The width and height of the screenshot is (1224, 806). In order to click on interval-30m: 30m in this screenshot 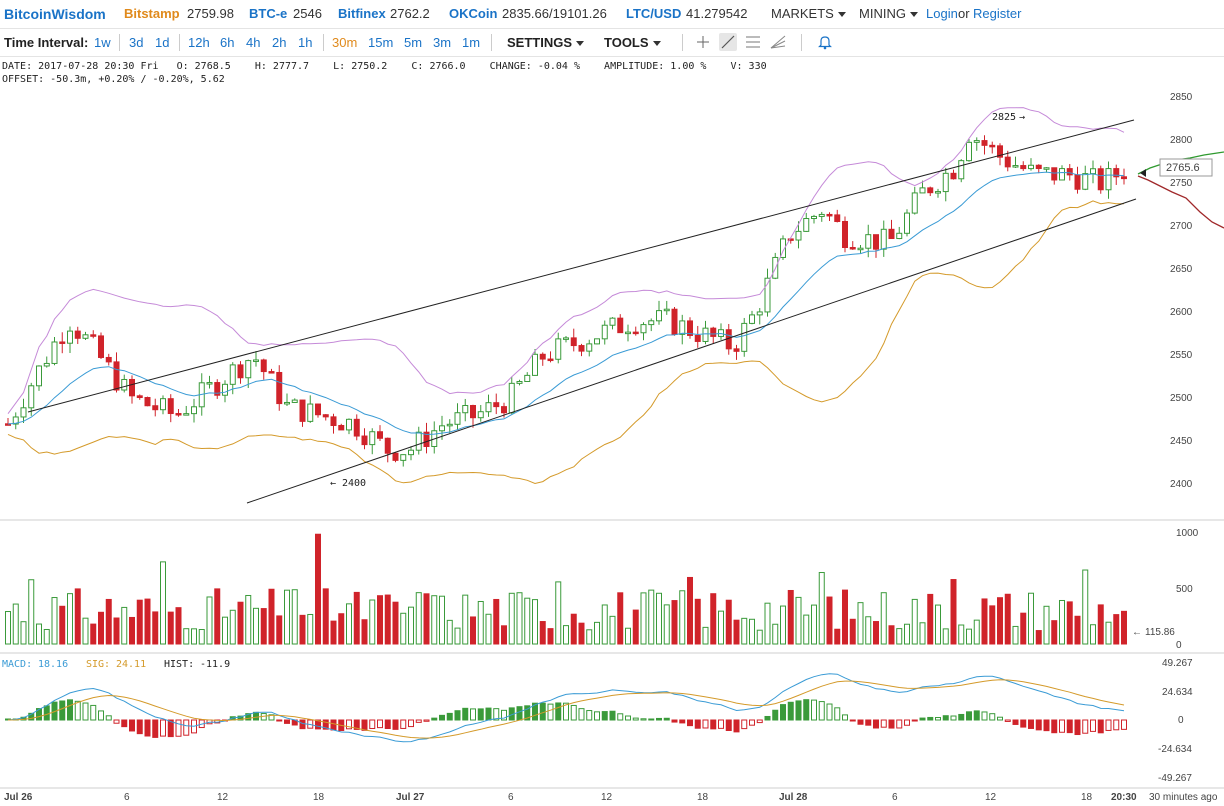, I will do `click(345, 42)`.